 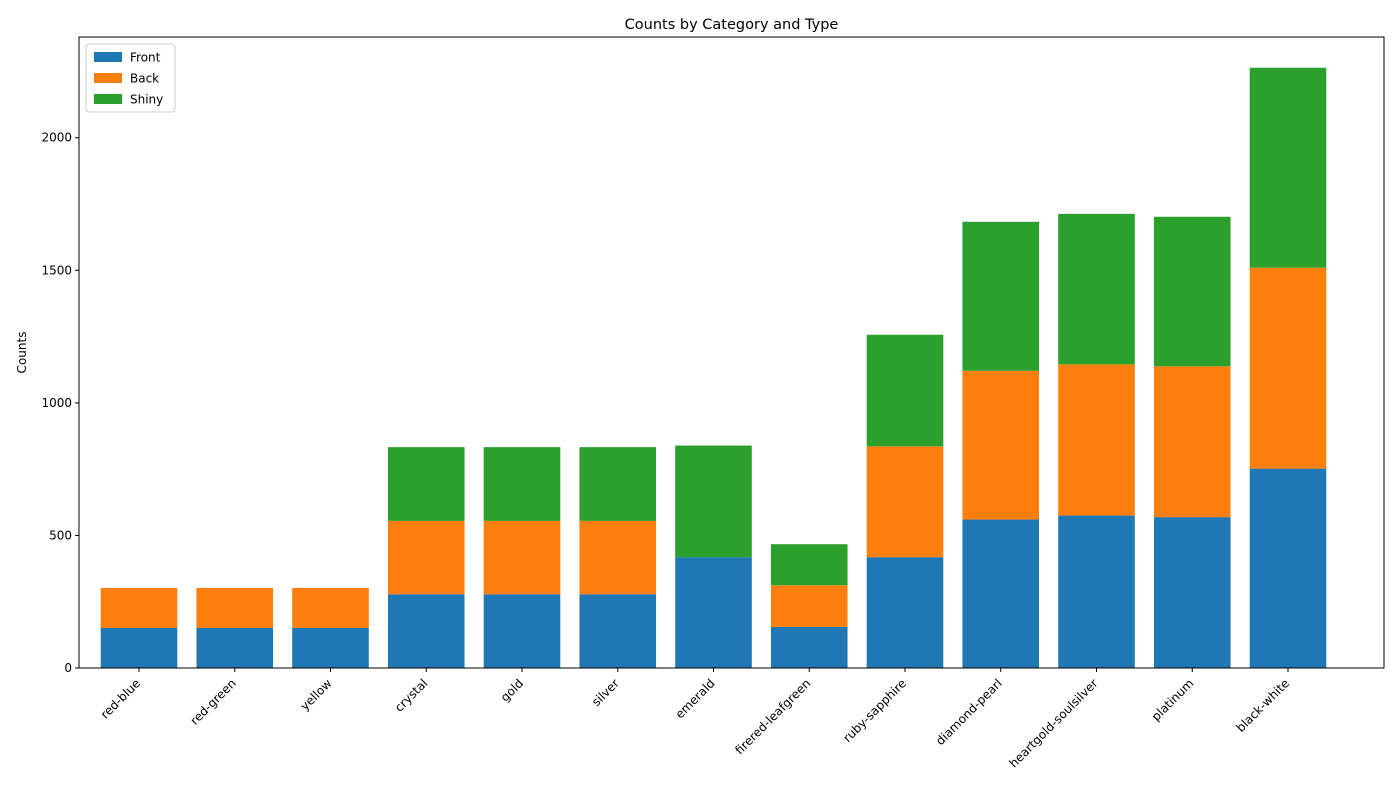 What do you see at coordinates (212, 701) in the screenshot?
I see `x-tick-label: red-green` at bounding box center [212, 701].